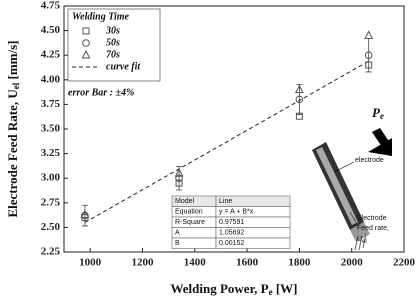 This screenshot has height=304, width=420. I want to click on text-part: U, so click(359, 239).